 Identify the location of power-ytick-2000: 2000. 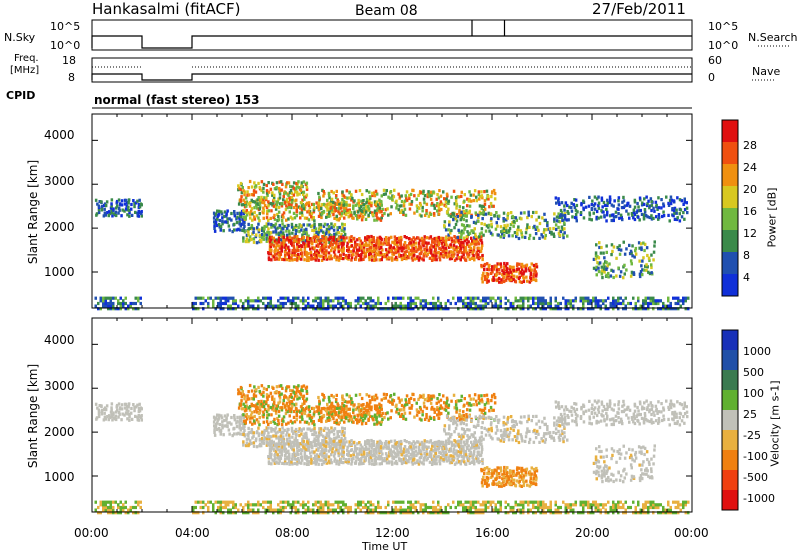
(59, 227).